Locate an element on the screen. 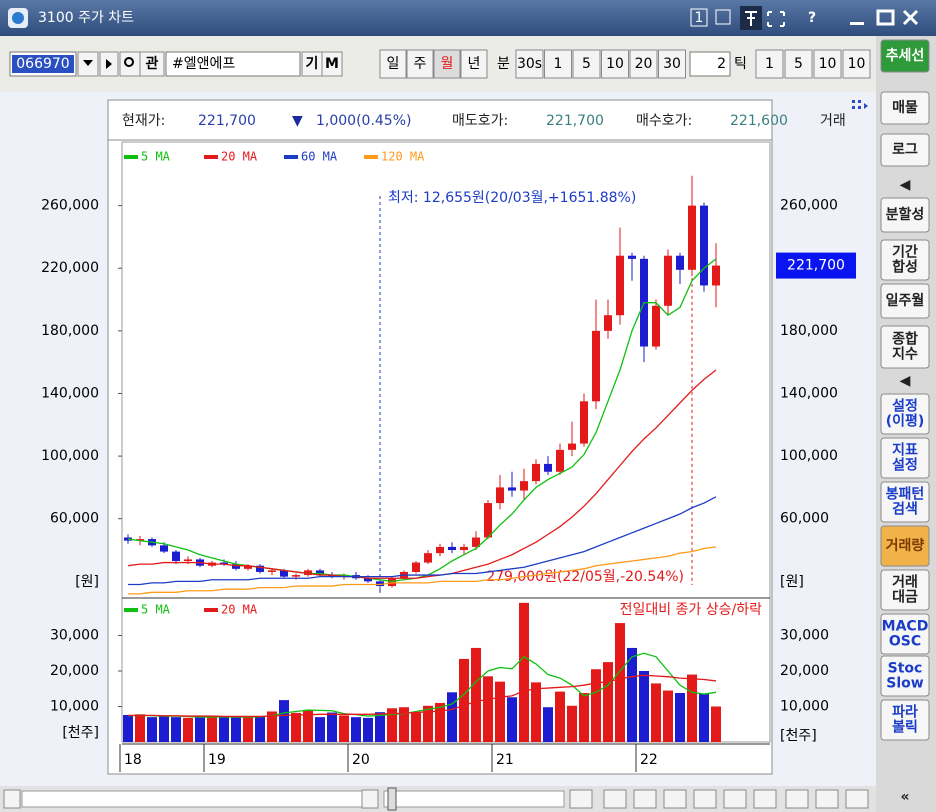 This screenshot has height=812, width=936. help-button: ? is located at coordinates (812, 18).